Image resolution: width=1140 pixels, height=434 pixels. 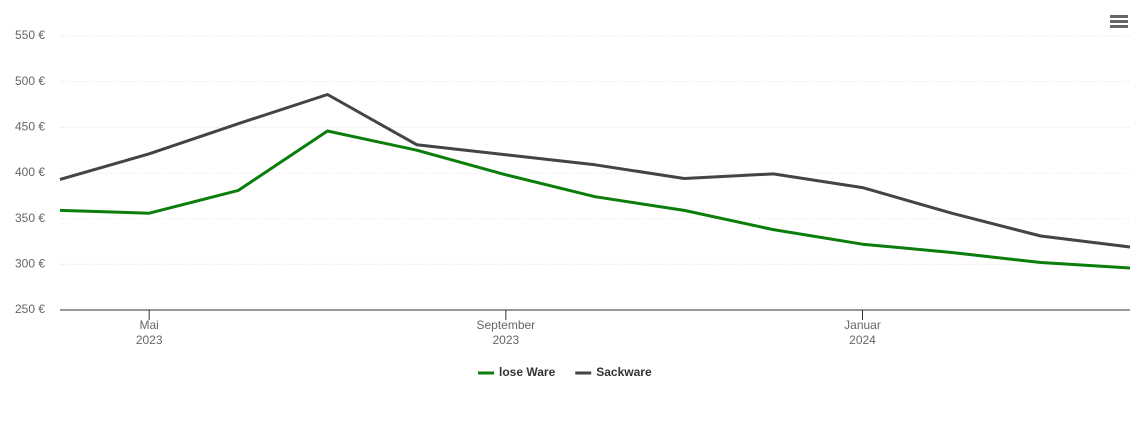 I want to click on y-tick-label: 300 €, so click(x=30, y=264).